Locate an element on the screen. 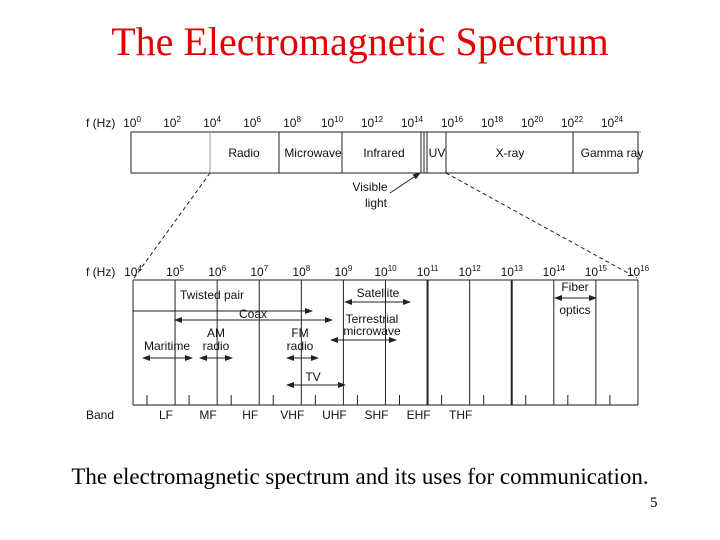  top-tick-label: 10¹⁴ is located at coordinates (412, 122).